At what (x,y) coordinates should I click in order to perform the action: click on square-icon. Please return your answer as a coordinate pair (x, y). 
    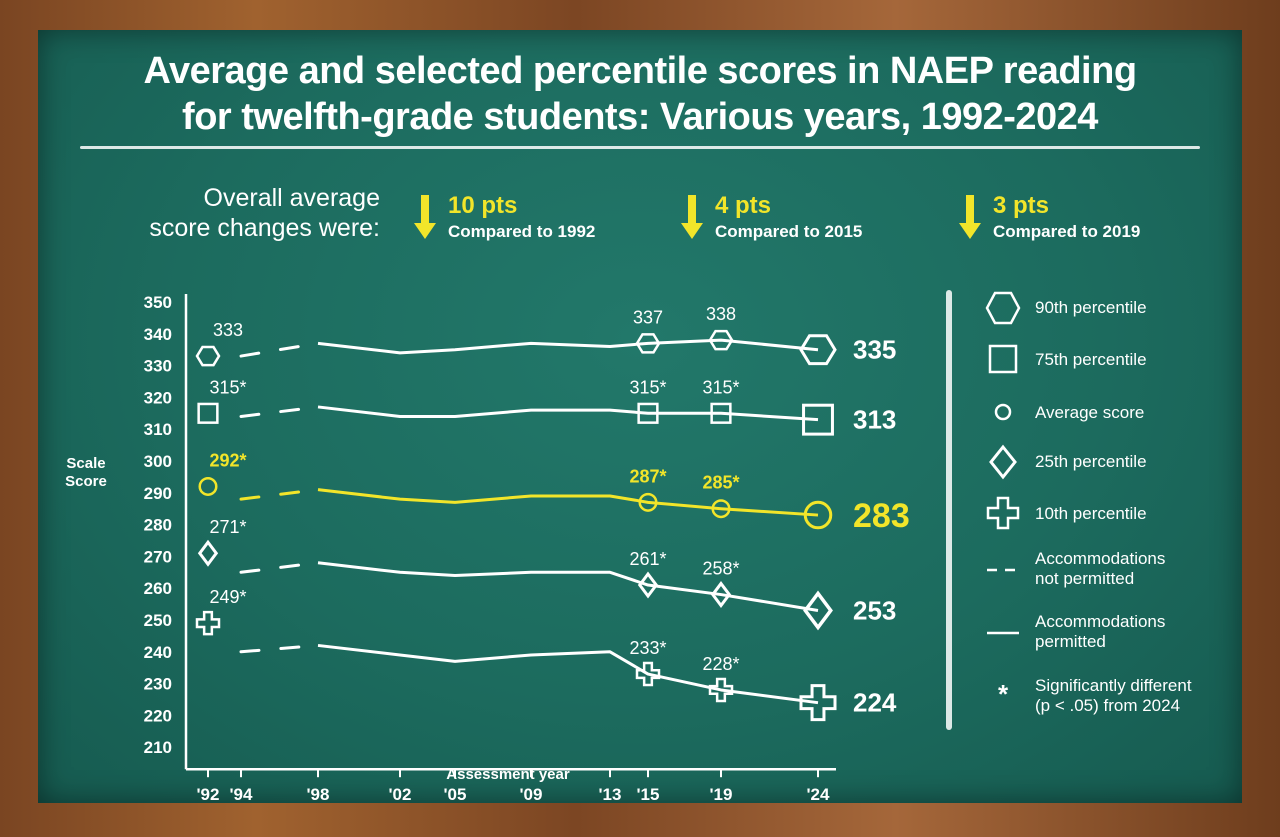
    Looking at the image, I should click on (1003, 359).